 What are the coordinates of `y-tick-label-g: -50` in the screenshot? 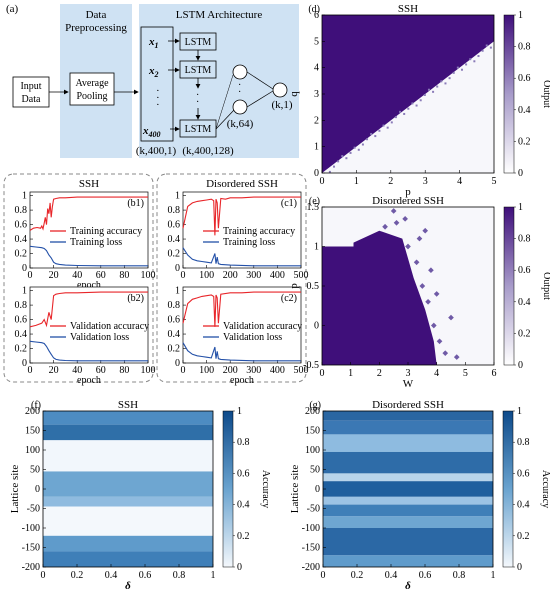 It's located at (313, 509).